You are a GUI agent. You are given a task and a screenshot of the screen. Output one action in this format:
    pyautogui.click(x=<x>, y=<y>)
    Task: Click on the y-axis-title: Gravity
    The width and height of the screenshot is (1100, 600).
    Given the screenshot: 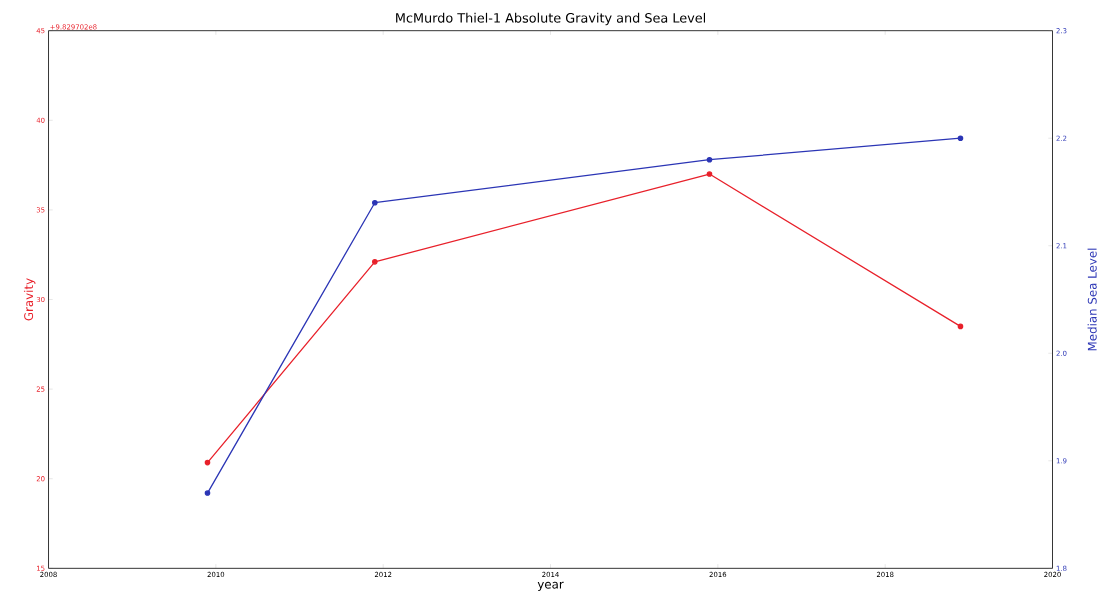 What is the action you would take?
    pyautogui.click(x=29, y=299)
    